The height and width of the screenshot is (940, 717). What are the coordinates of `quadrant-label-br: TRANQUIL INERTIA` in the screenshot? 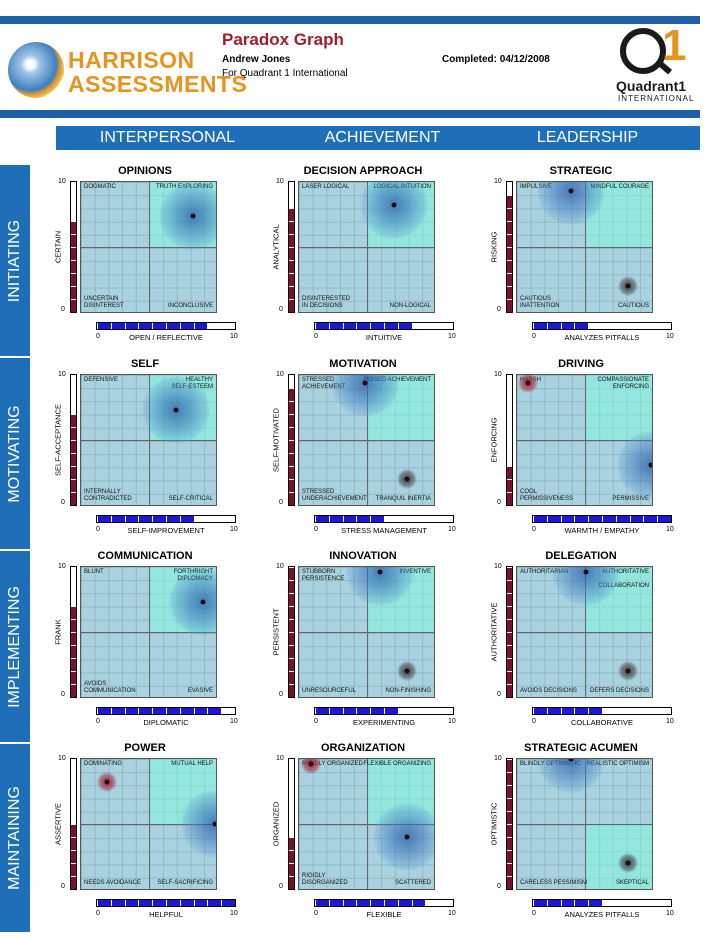 It's located at (403, 499).